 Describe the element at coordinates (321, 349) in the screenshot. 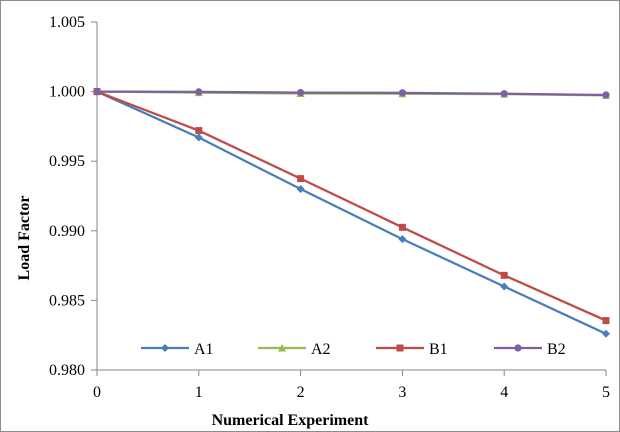

I see `legend-label: A2` at that location.